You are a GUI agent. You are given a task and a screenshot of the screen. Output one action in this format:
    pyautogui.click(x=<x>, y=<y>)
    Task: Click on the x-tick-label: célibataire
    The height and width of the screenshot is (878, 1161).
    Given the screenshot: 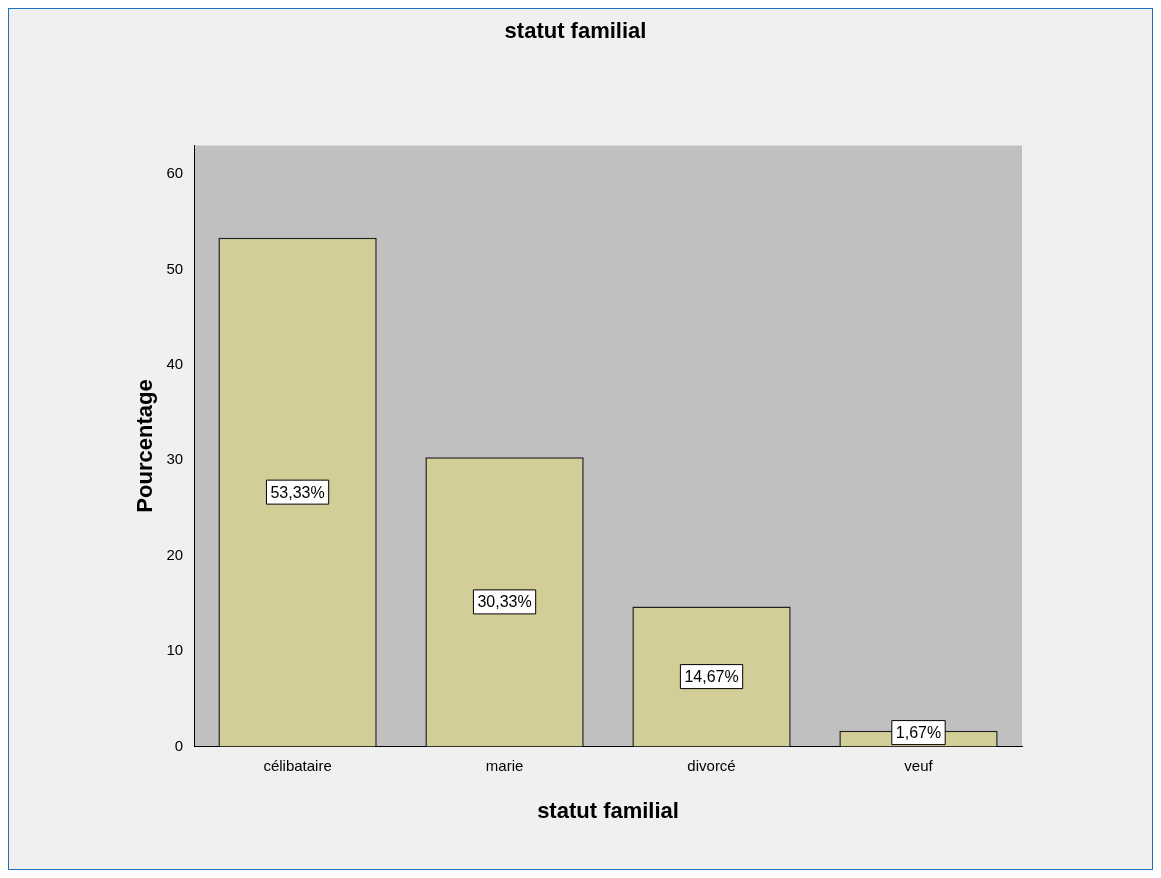 What is the action you would take?
    pyautogui.click(x=297, y=765)
    